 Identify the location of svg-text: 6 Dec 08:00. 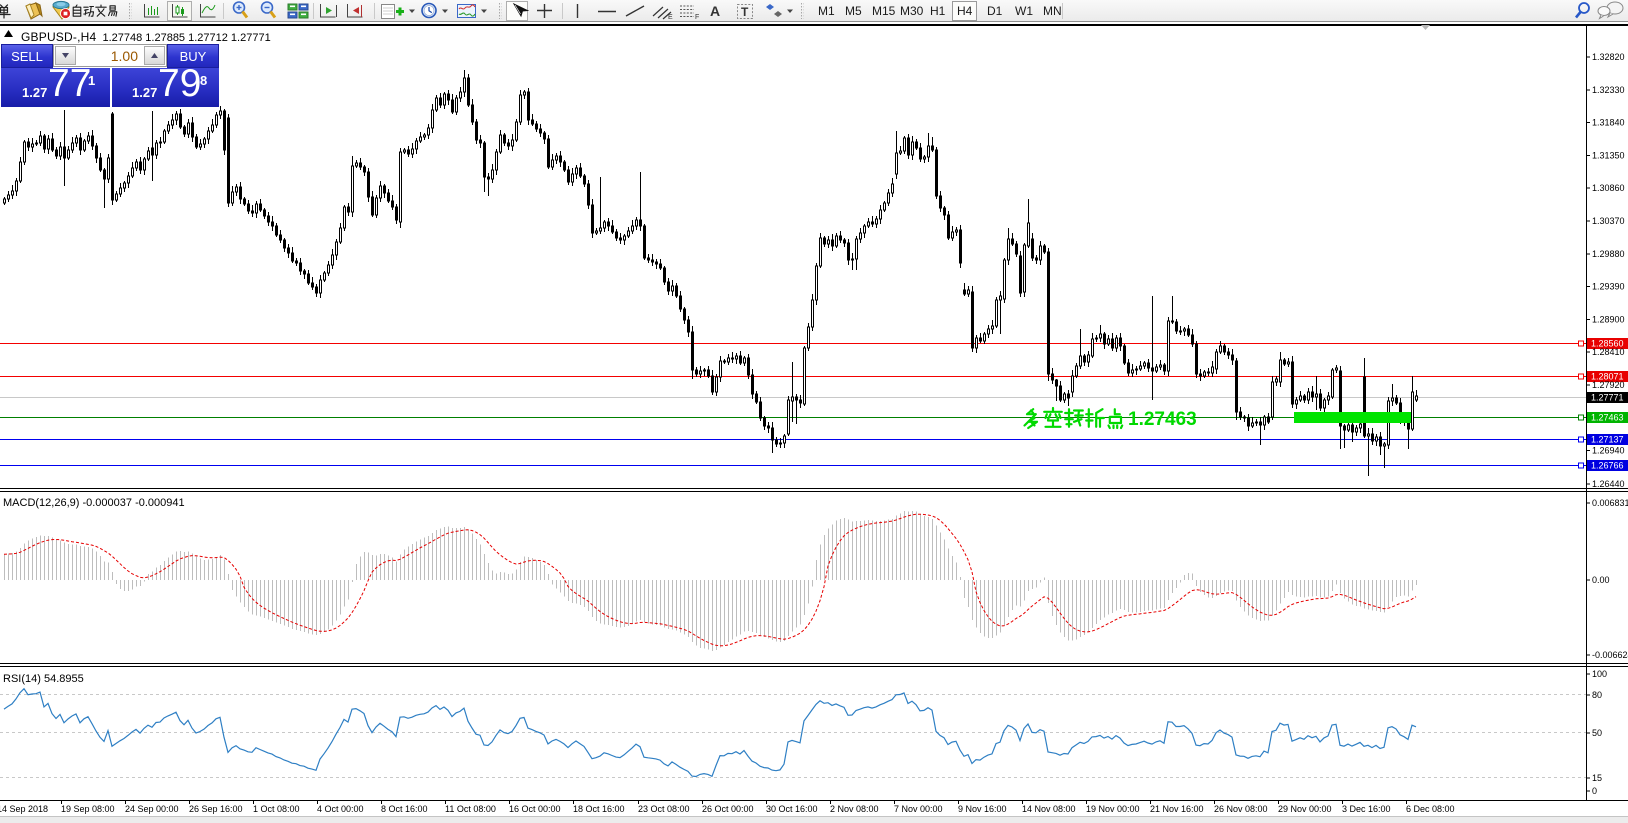
(1430, 809).